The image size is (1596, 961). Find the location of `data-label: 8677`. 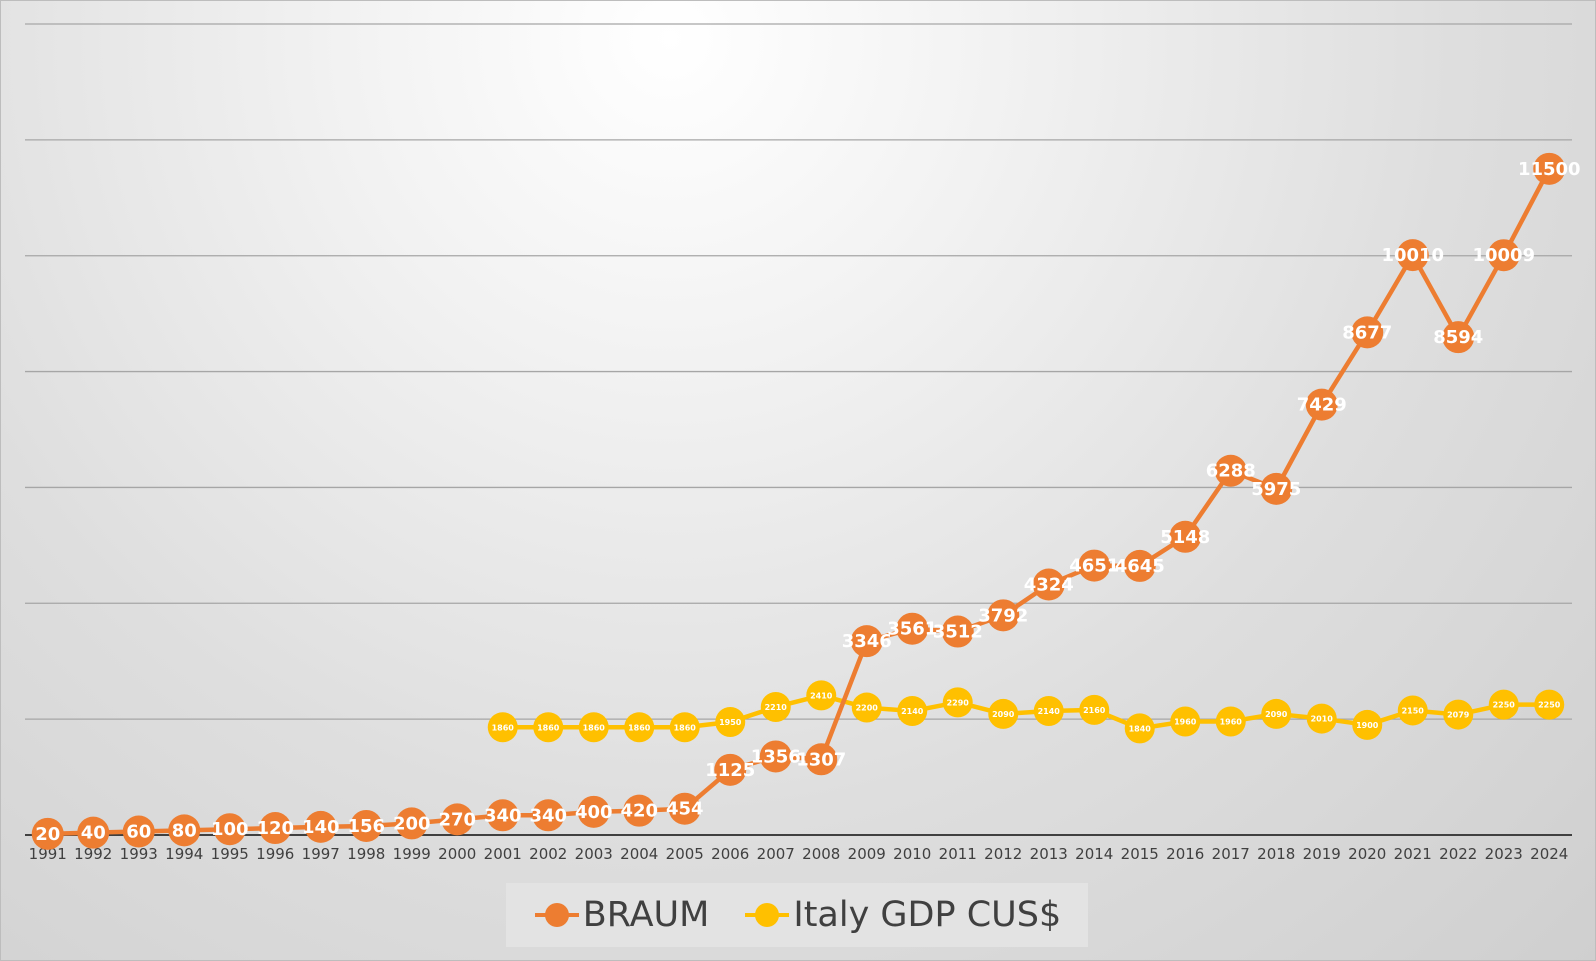

data-label: 8677 is located at coordinates (1367, 332).